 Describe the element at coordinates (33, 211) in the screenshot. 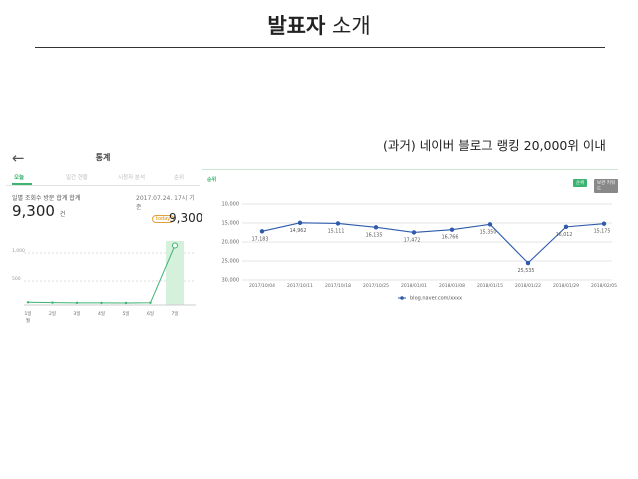

I see `stat-value-number: 9,300` at that location.